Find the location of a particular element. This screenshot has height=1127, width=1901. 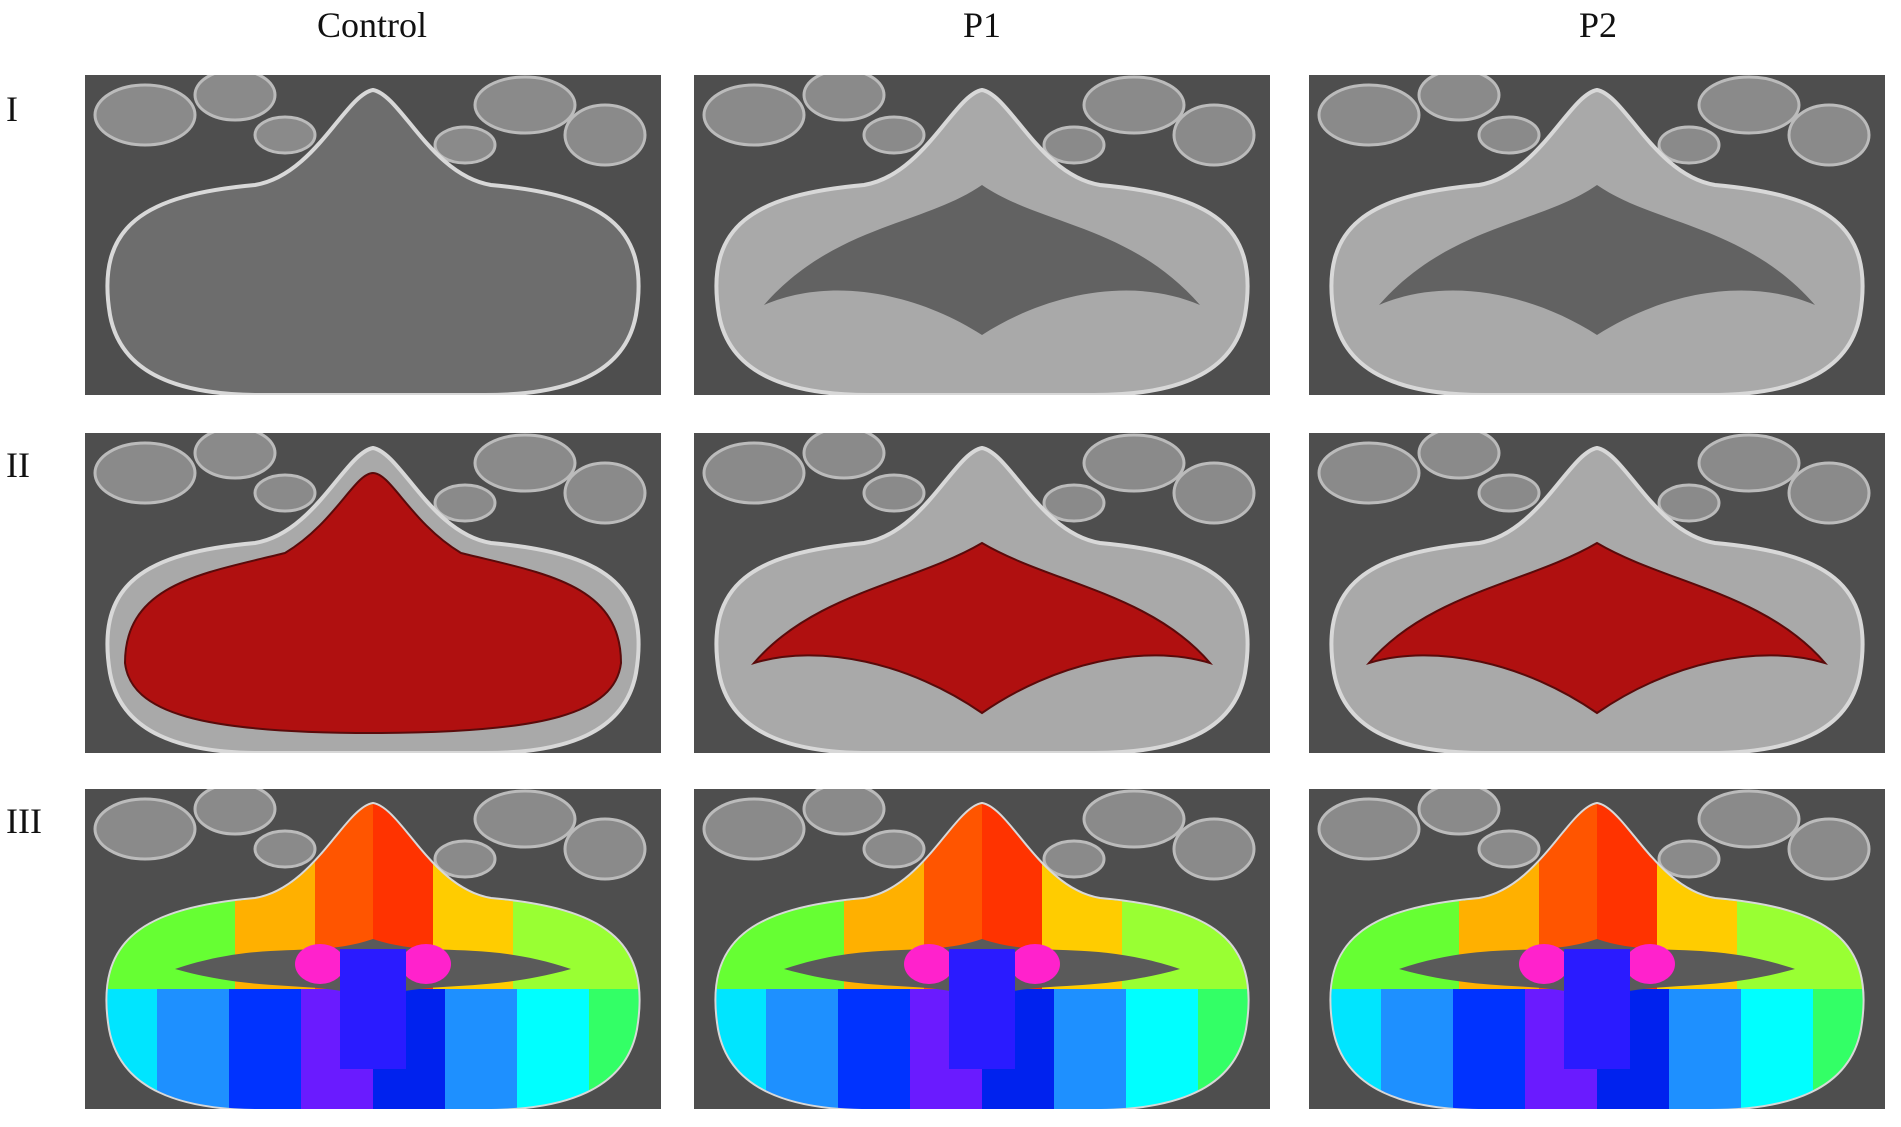

cerebellum is located at coordinates (373, 241).